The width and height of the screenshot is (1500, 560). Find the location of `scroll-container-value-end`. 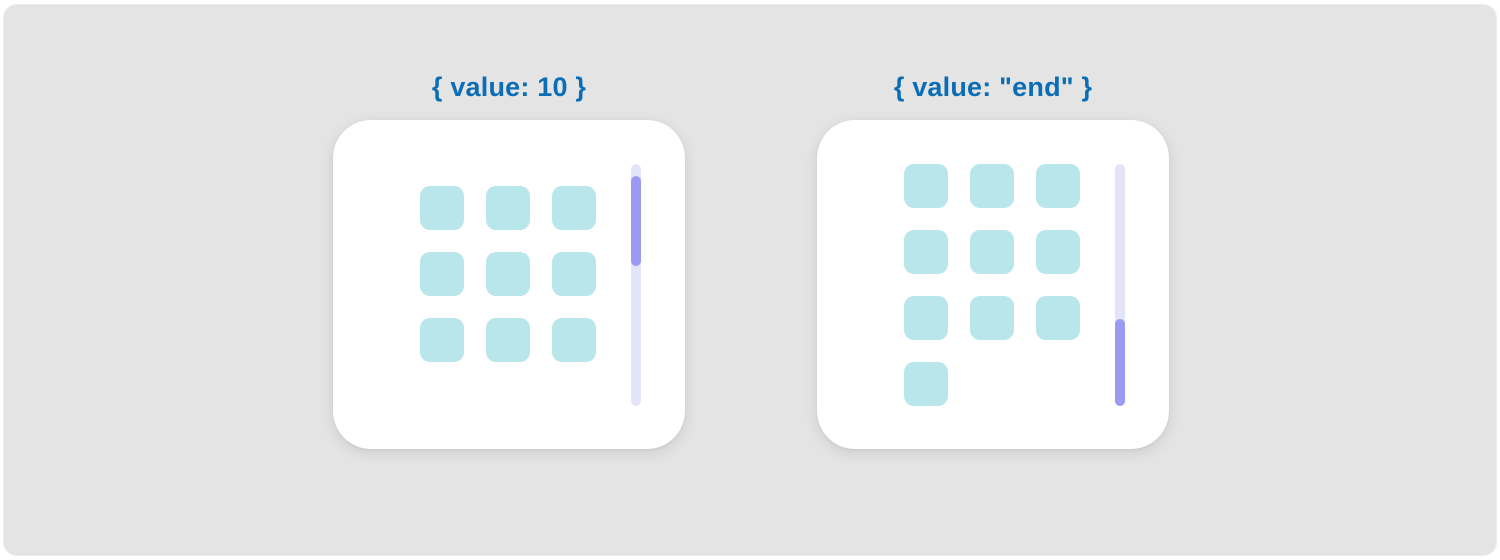

scroll-container-value-end is located at coordinates (993, 284).